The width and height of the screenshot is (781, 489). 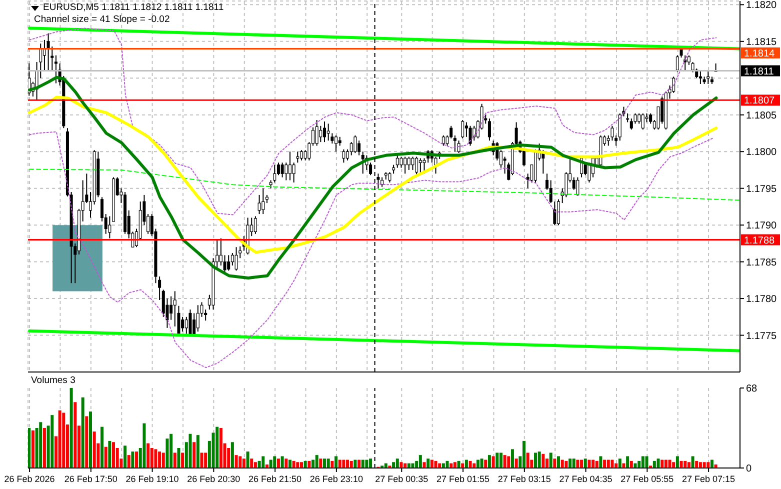 What do you see at coordinates (401, 479) in the screenshot?
I see `x-tick-label: 27 Feb 00:35` at bounding box center [401, 479].